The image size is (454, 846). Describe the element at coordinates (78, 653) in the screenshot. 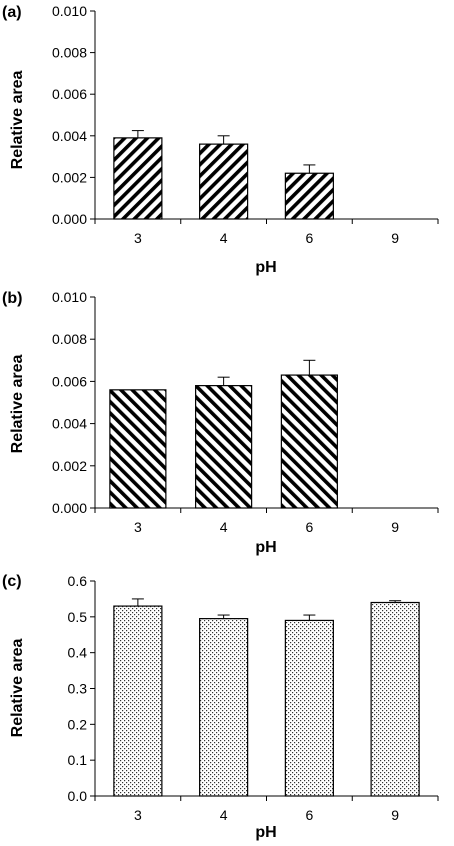

I see `panel-c-y-tick-label: 0.4` at that location.